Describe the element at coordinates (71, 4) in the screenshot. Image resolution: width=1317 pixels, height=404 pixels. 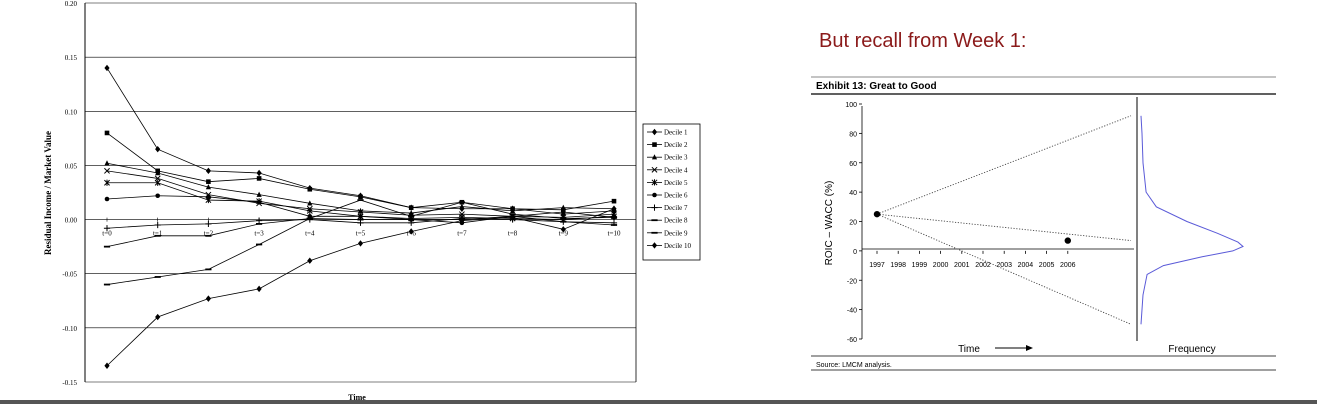
I see `y-tick-label: 0.20` at that location.